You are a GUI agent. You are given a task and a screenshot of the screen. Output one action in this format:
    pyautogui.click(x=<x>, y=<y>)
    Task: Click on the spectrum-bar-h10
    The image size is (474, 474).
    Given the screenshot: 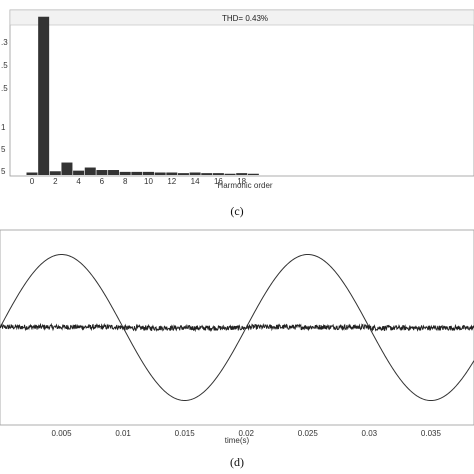 What is the action you would take?
    pyautogui.click(x=148, y=173)
    